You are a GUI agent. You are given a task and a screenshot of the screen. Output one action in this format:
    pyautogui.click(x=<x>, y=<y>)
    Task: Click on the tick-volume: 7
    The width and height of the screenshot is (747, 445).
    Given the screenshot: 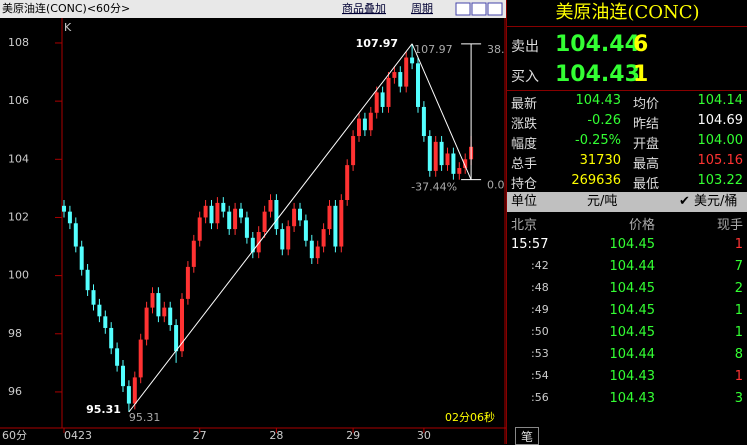 What is the action you would take?
    pyautogui.click(x=738, y=266)
    